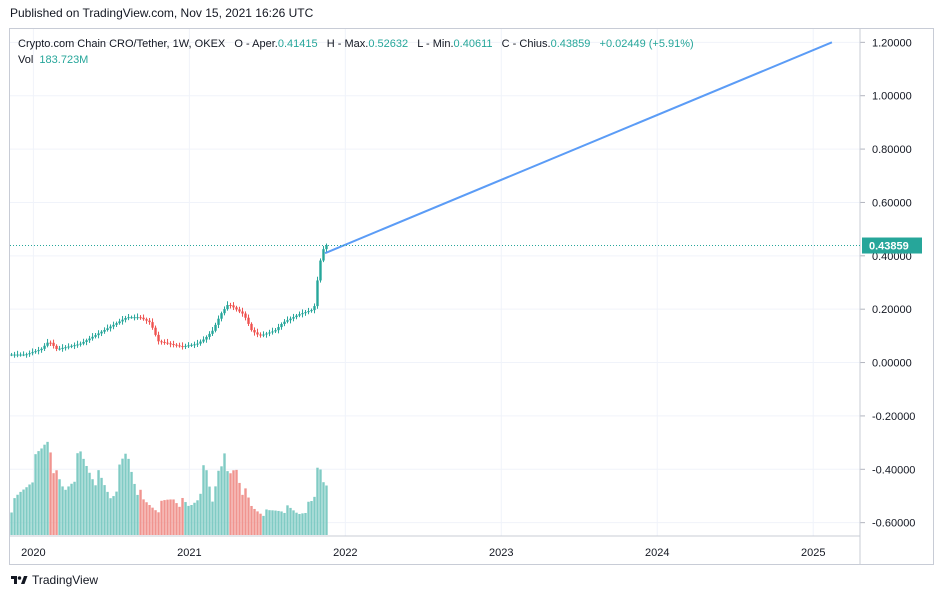 This screenshot has height=599, width=942. I want to click on x-tick-label: 2021, so click(189, 553).